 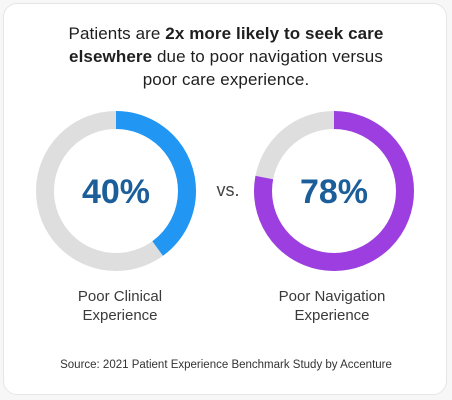 I want to click on headline-line3: poor care experience., so click(x=226, y=79).